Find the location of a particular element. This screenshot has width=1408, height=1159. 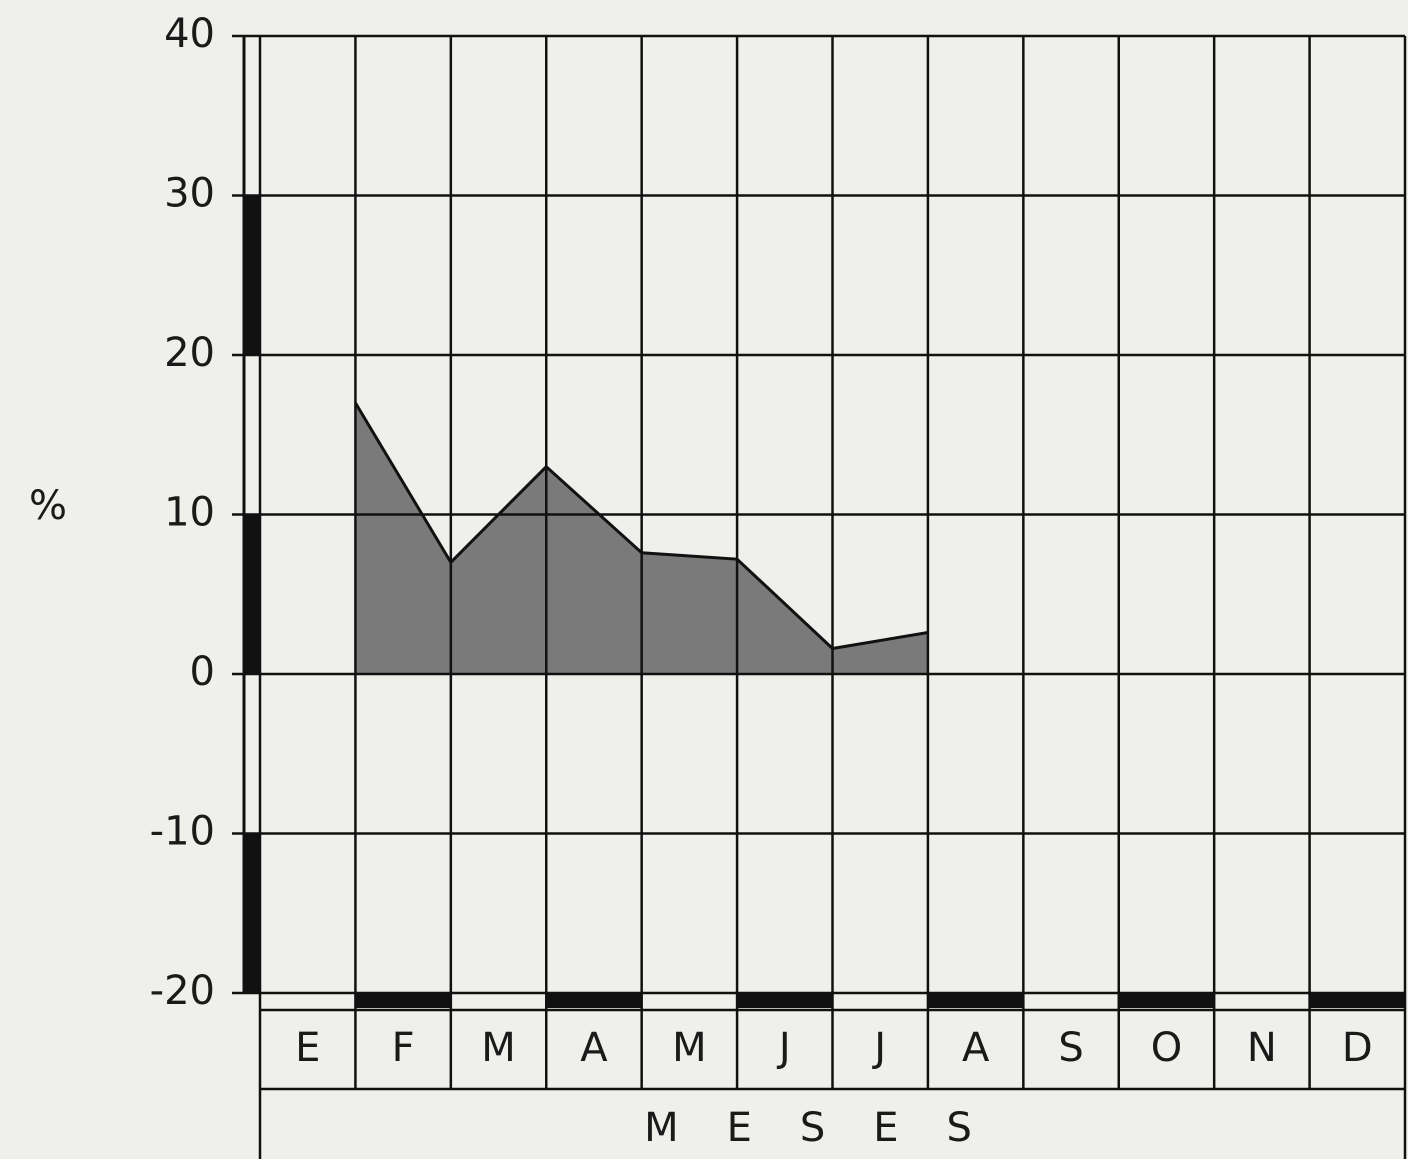

y-tick-label: 10 is located at coordinates (189, 513).